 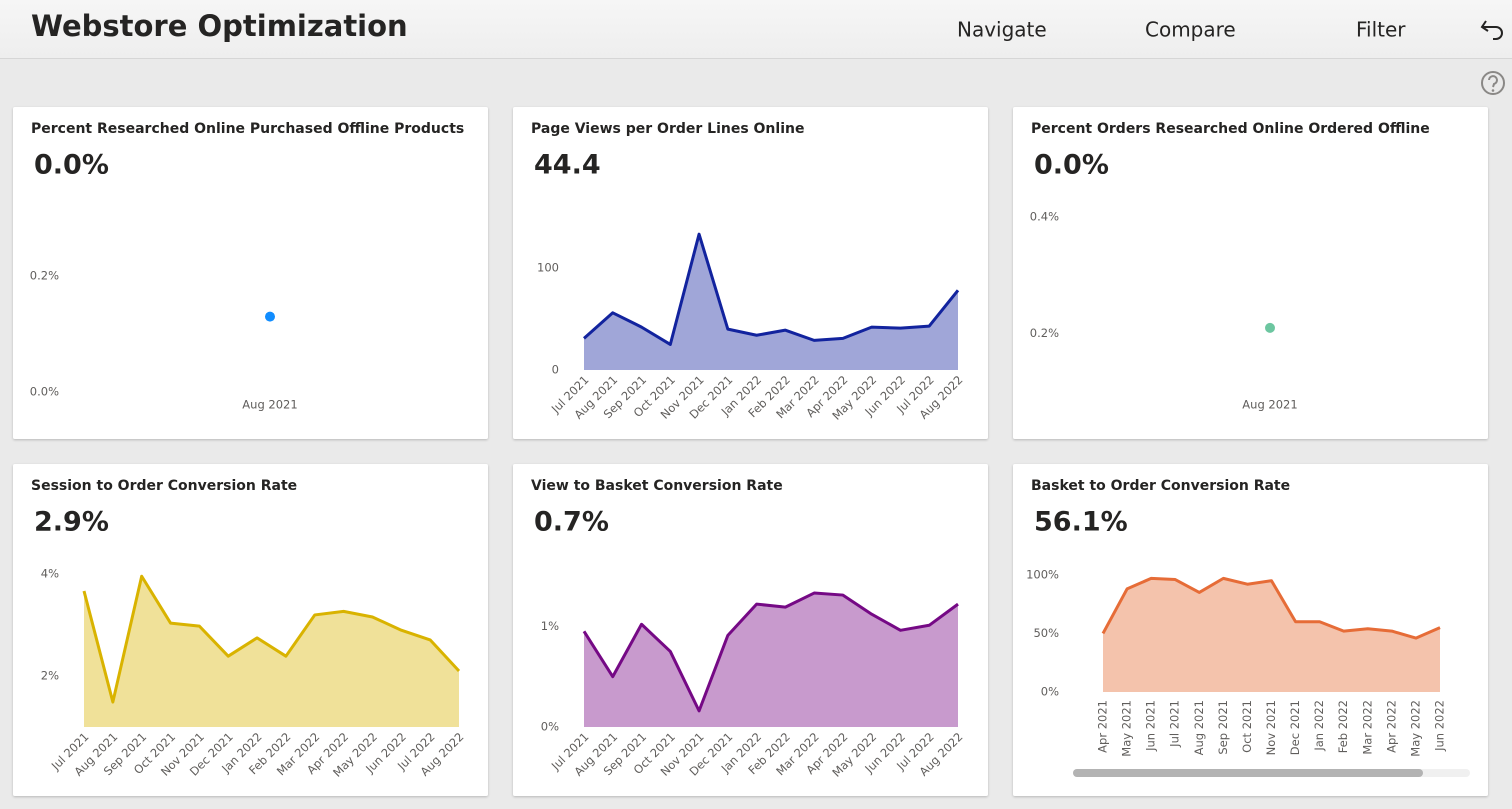 What do you see at coordinates (1247, 726) in the screenshot?
I see `x-tick-label: Oct 2021` at bounding box center [1247, 726].